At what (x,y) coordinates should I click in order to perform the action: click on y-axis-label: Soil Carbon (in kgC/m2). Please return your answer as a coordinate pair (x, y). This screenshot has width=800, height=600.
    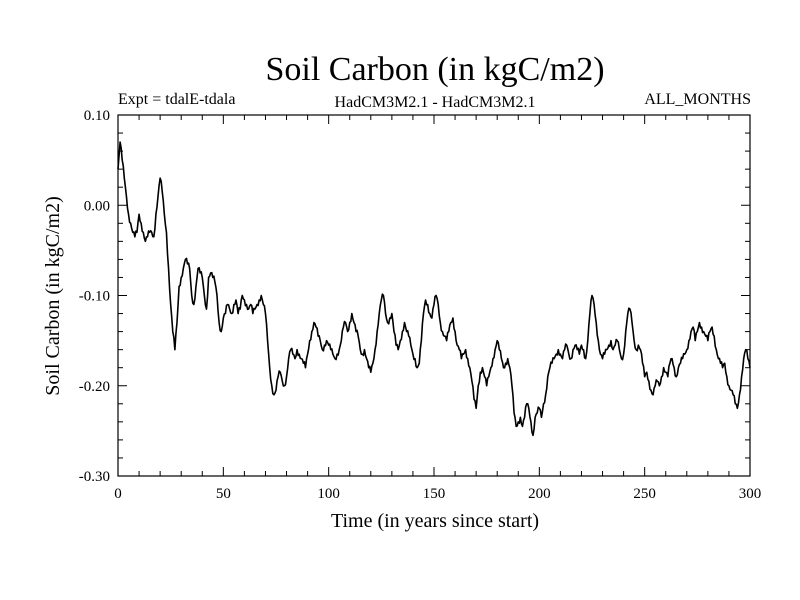
    Looking at the image, I should click on (53, 295).